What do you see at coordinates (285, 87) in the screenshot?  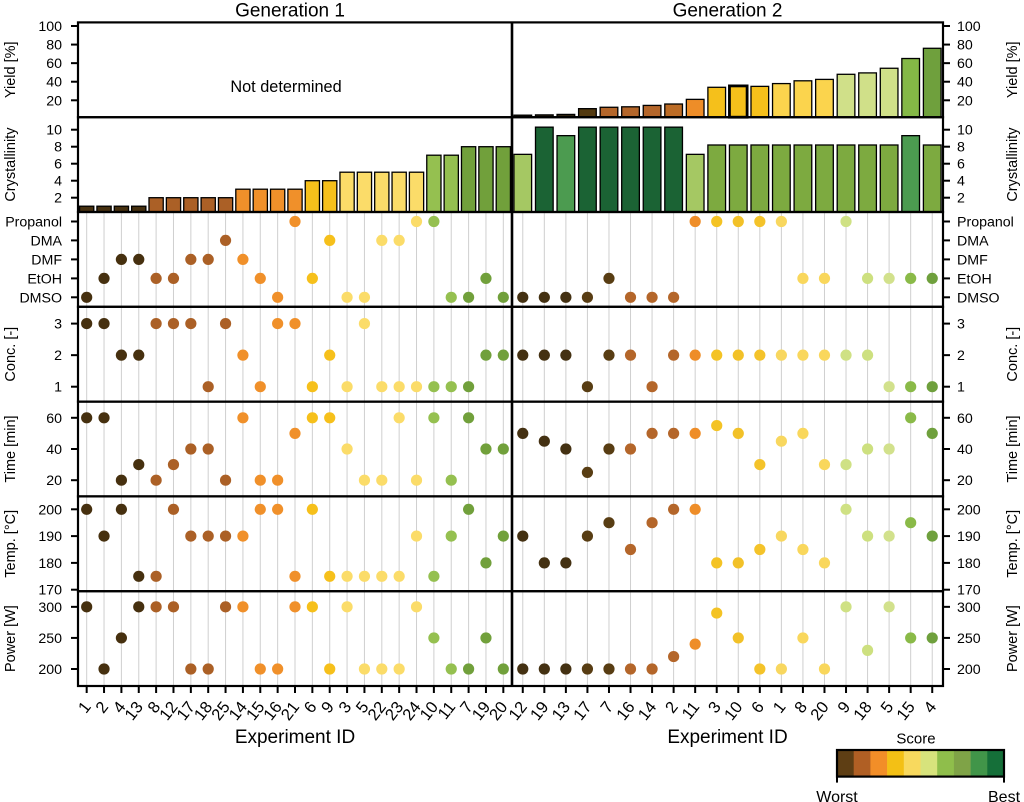 I see `svg-text: Not determined` at bounding box center [285, 87].